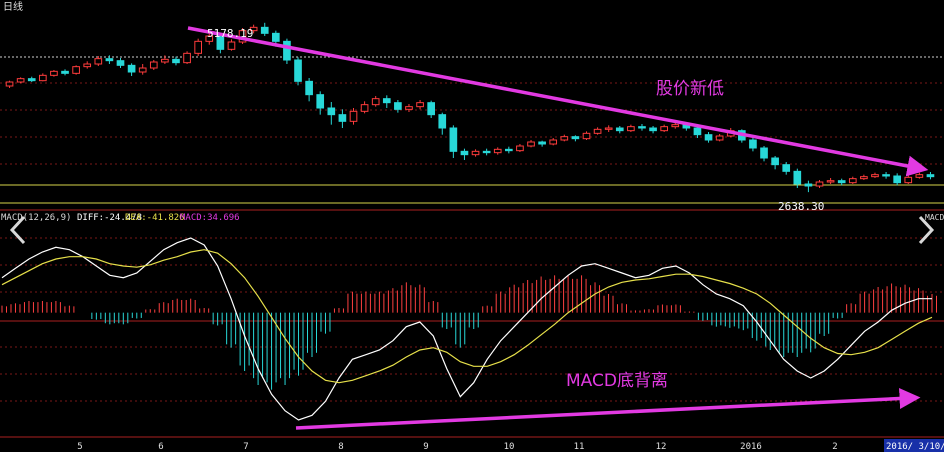 The height and width of the screenshot is (452, 944). What do you see at coordinates (18, 230) in the screenshot?
I see `previous-arrow` at bounding box center [18, 230].